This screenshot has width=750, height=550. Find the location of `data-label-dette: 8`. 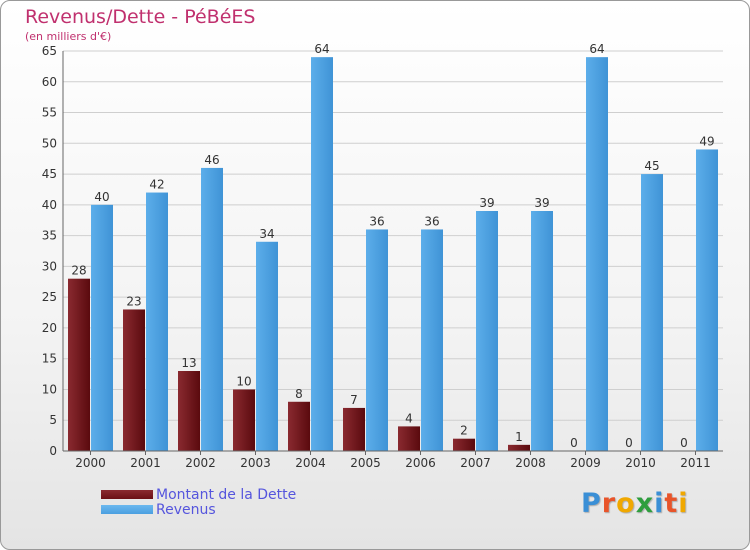

data-label-dette: 8 is located at coordinates (299, 394).